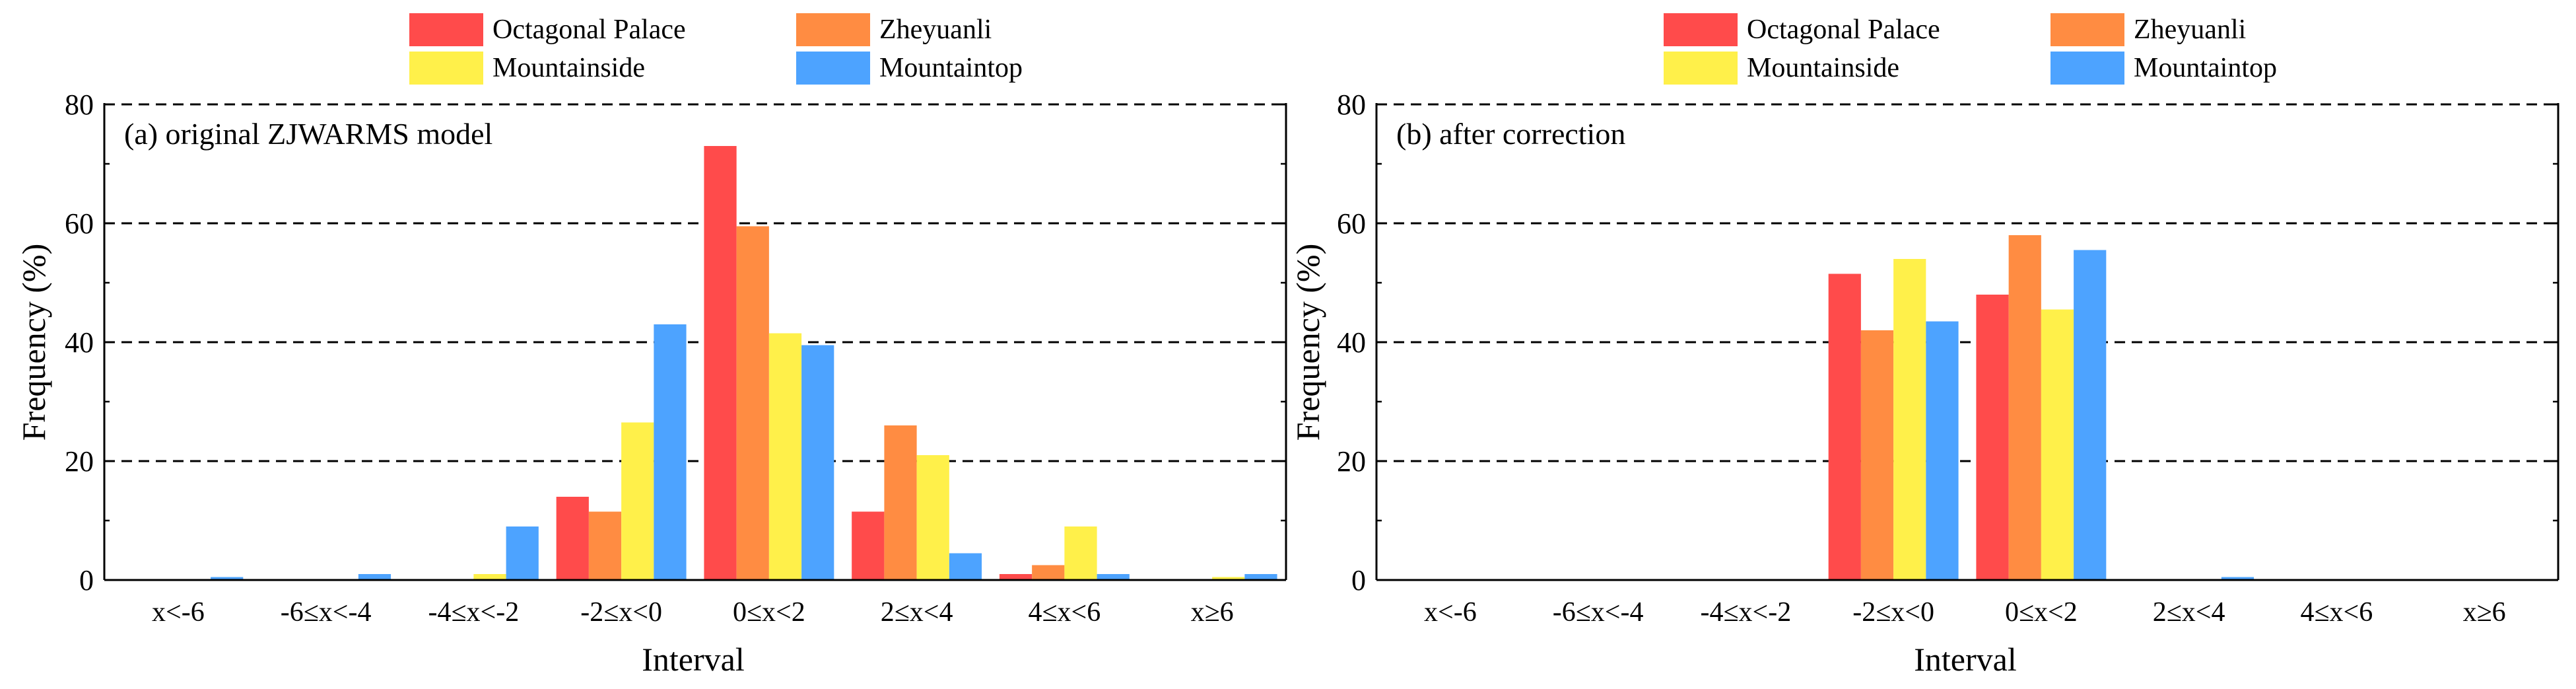 The width and height of the screenshot is (2576, 689). I want to click on x-tick-label-a: 4≤x<6, so click(1065, 612).